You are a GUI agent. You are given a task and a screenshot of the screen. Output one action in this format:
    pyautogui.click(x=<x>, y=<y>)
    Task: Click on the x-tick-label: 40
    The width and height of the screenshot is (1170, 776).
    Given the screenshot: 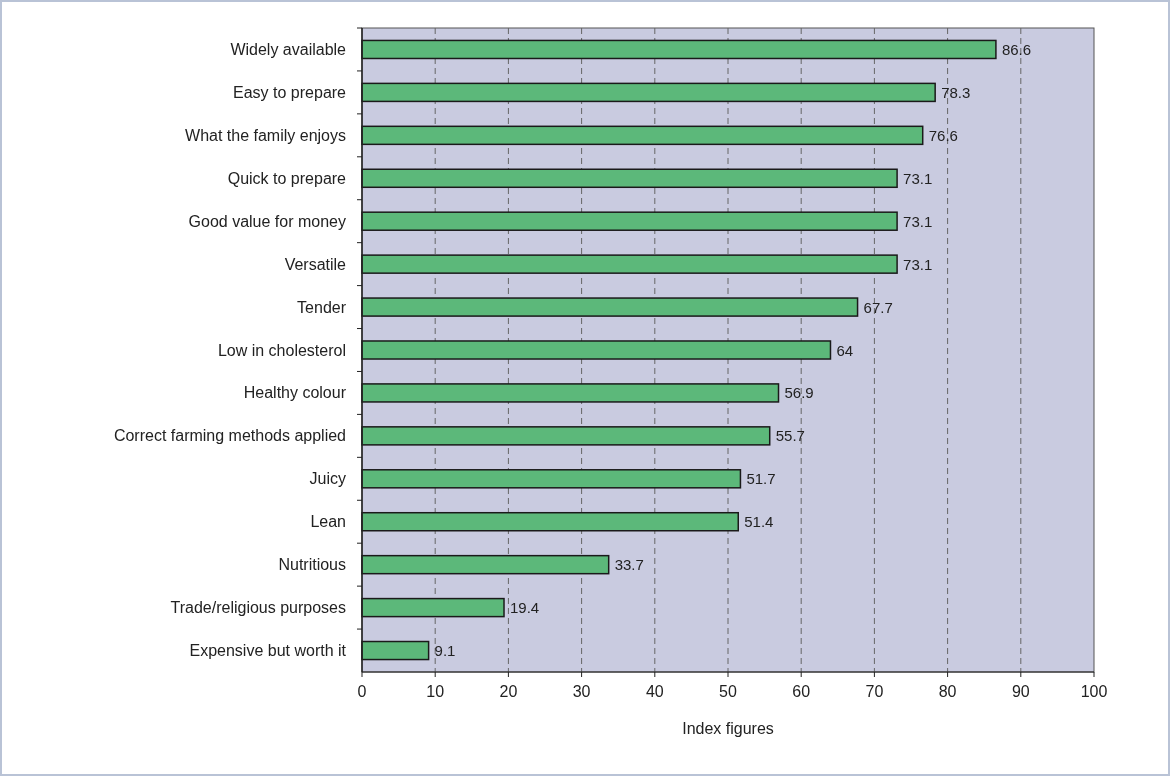 What is the action you would take?
    pyautogui.click(x=654, y=691)
    